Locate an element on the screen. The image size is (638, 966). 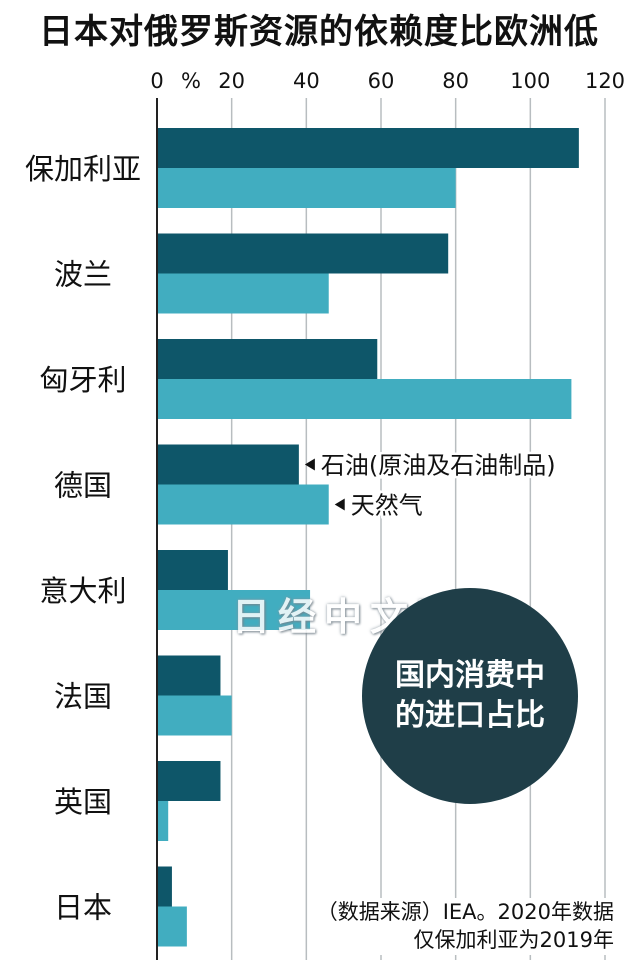
x-tick-label-0: 0 is located at coordinates (156, 81).